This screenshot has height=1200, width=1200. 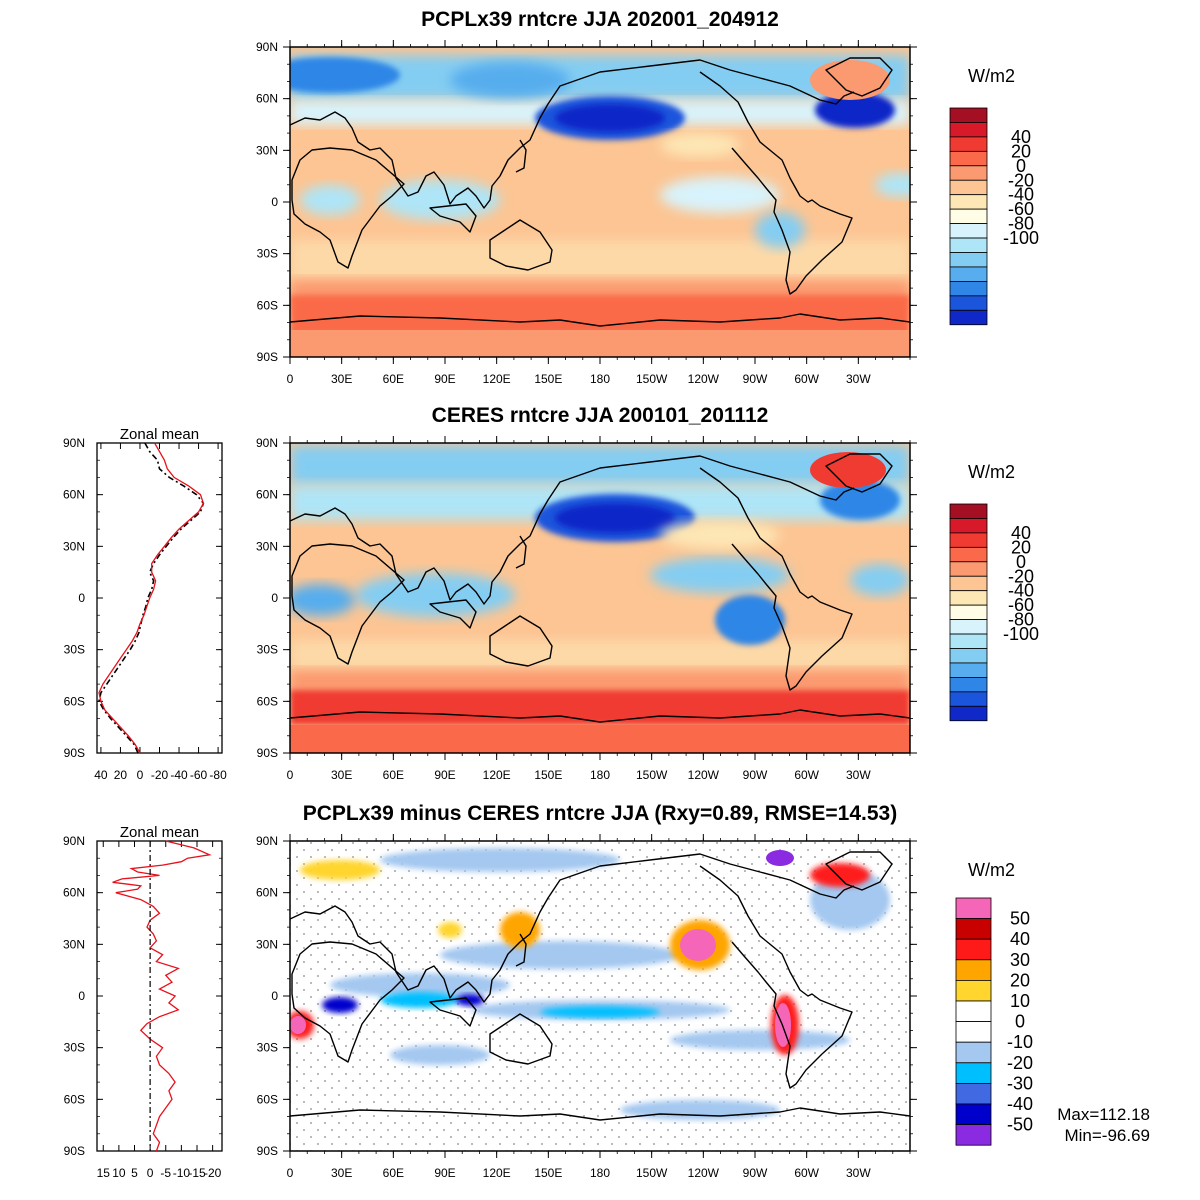 I want to click on field-model, so click(x=600, y=202).